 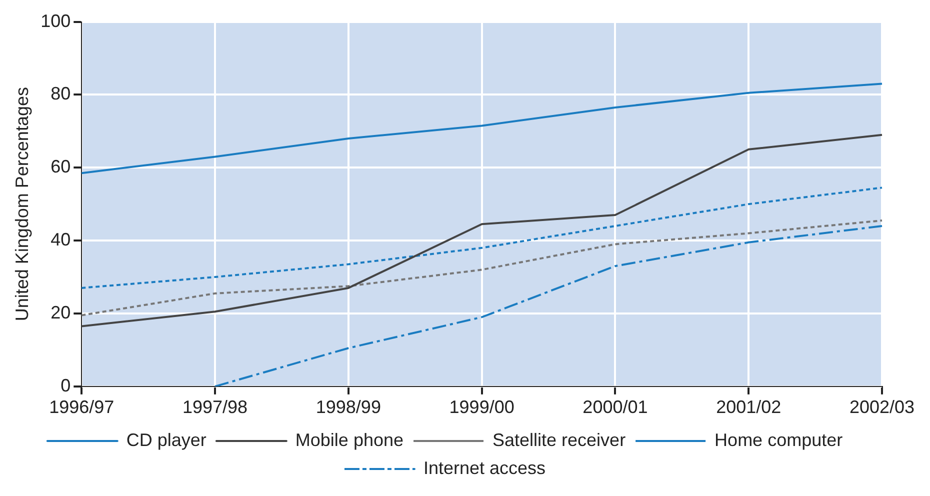 I want to click on y-tick-label: 0, so click(x=65, y=385).